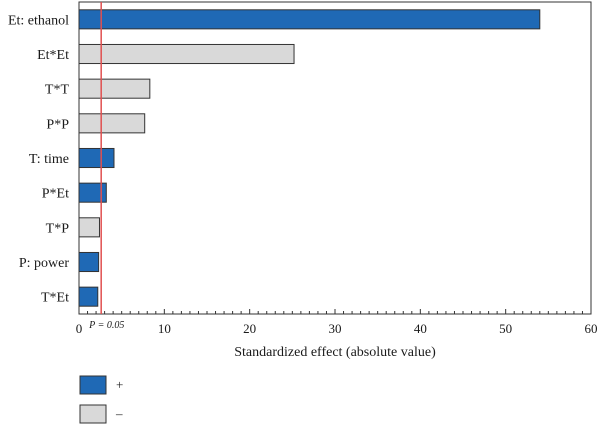 The width and height of the screenshot is (600, 424). What do you see at coordinates (44, 263) in the screenshot?
I see `category-label: P: power` at bounding box center [44, 263].